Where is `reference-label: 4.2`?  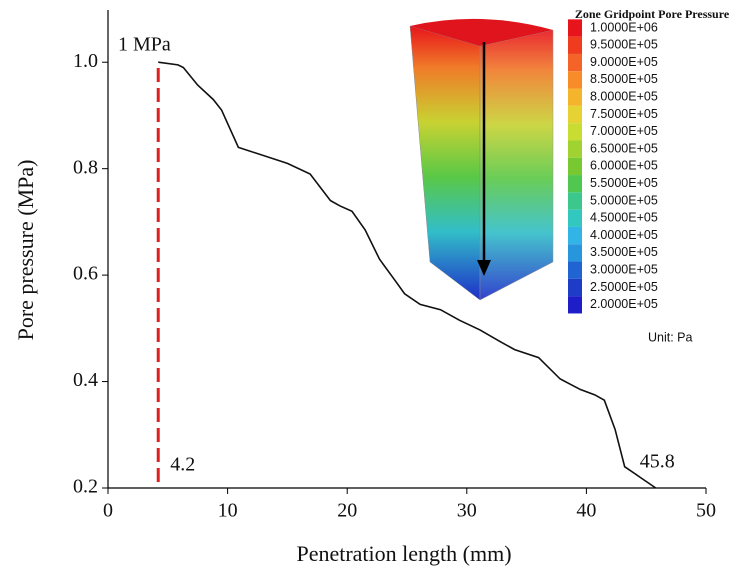 reference-label: 4.2 is located at coordinates (182, 465).